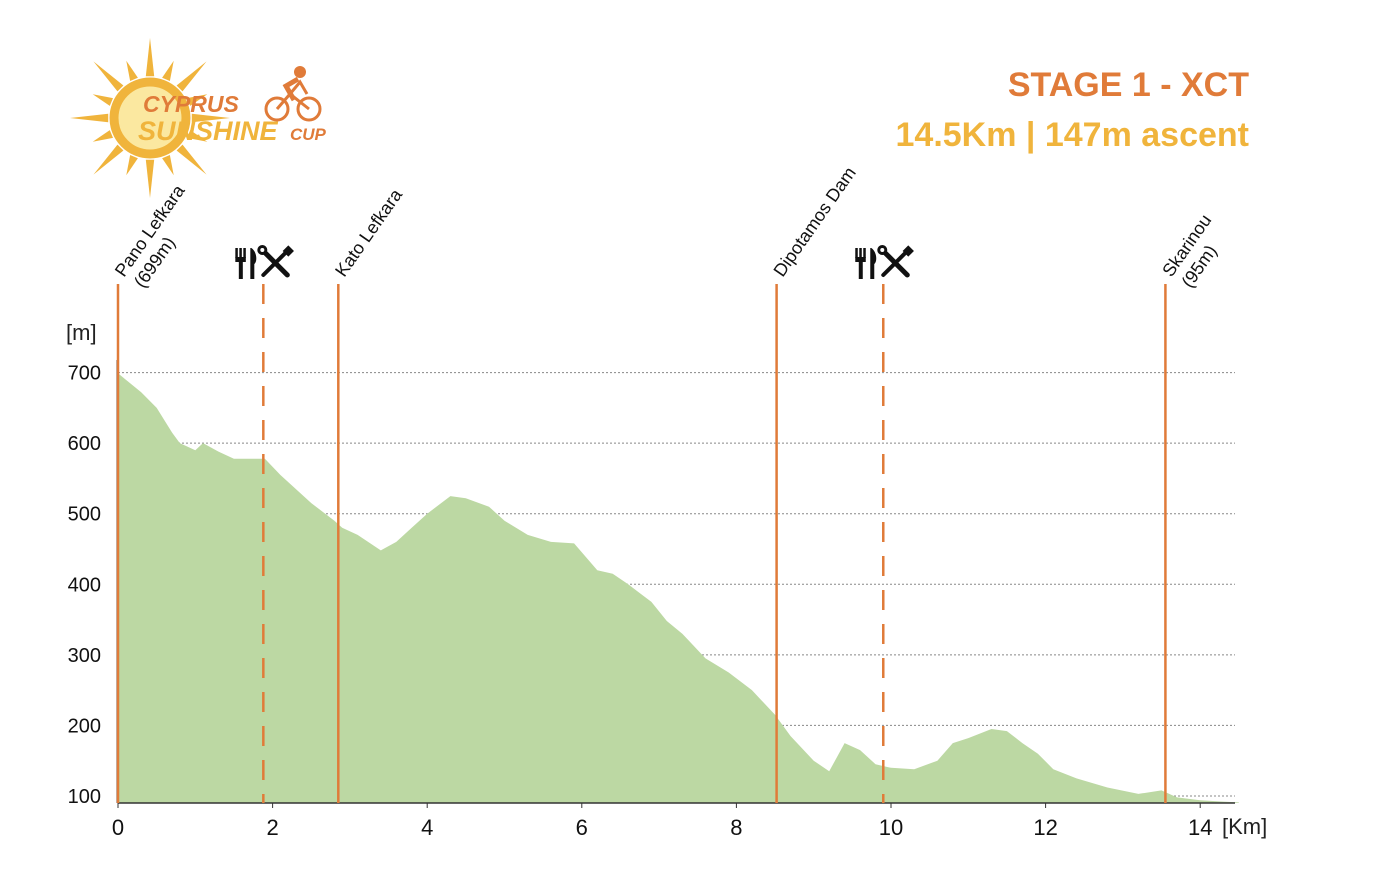 The height and width of the screenshot is (878, 1388). I want to click on logo-text-line2: SUNSHINE, so click(208, 131).